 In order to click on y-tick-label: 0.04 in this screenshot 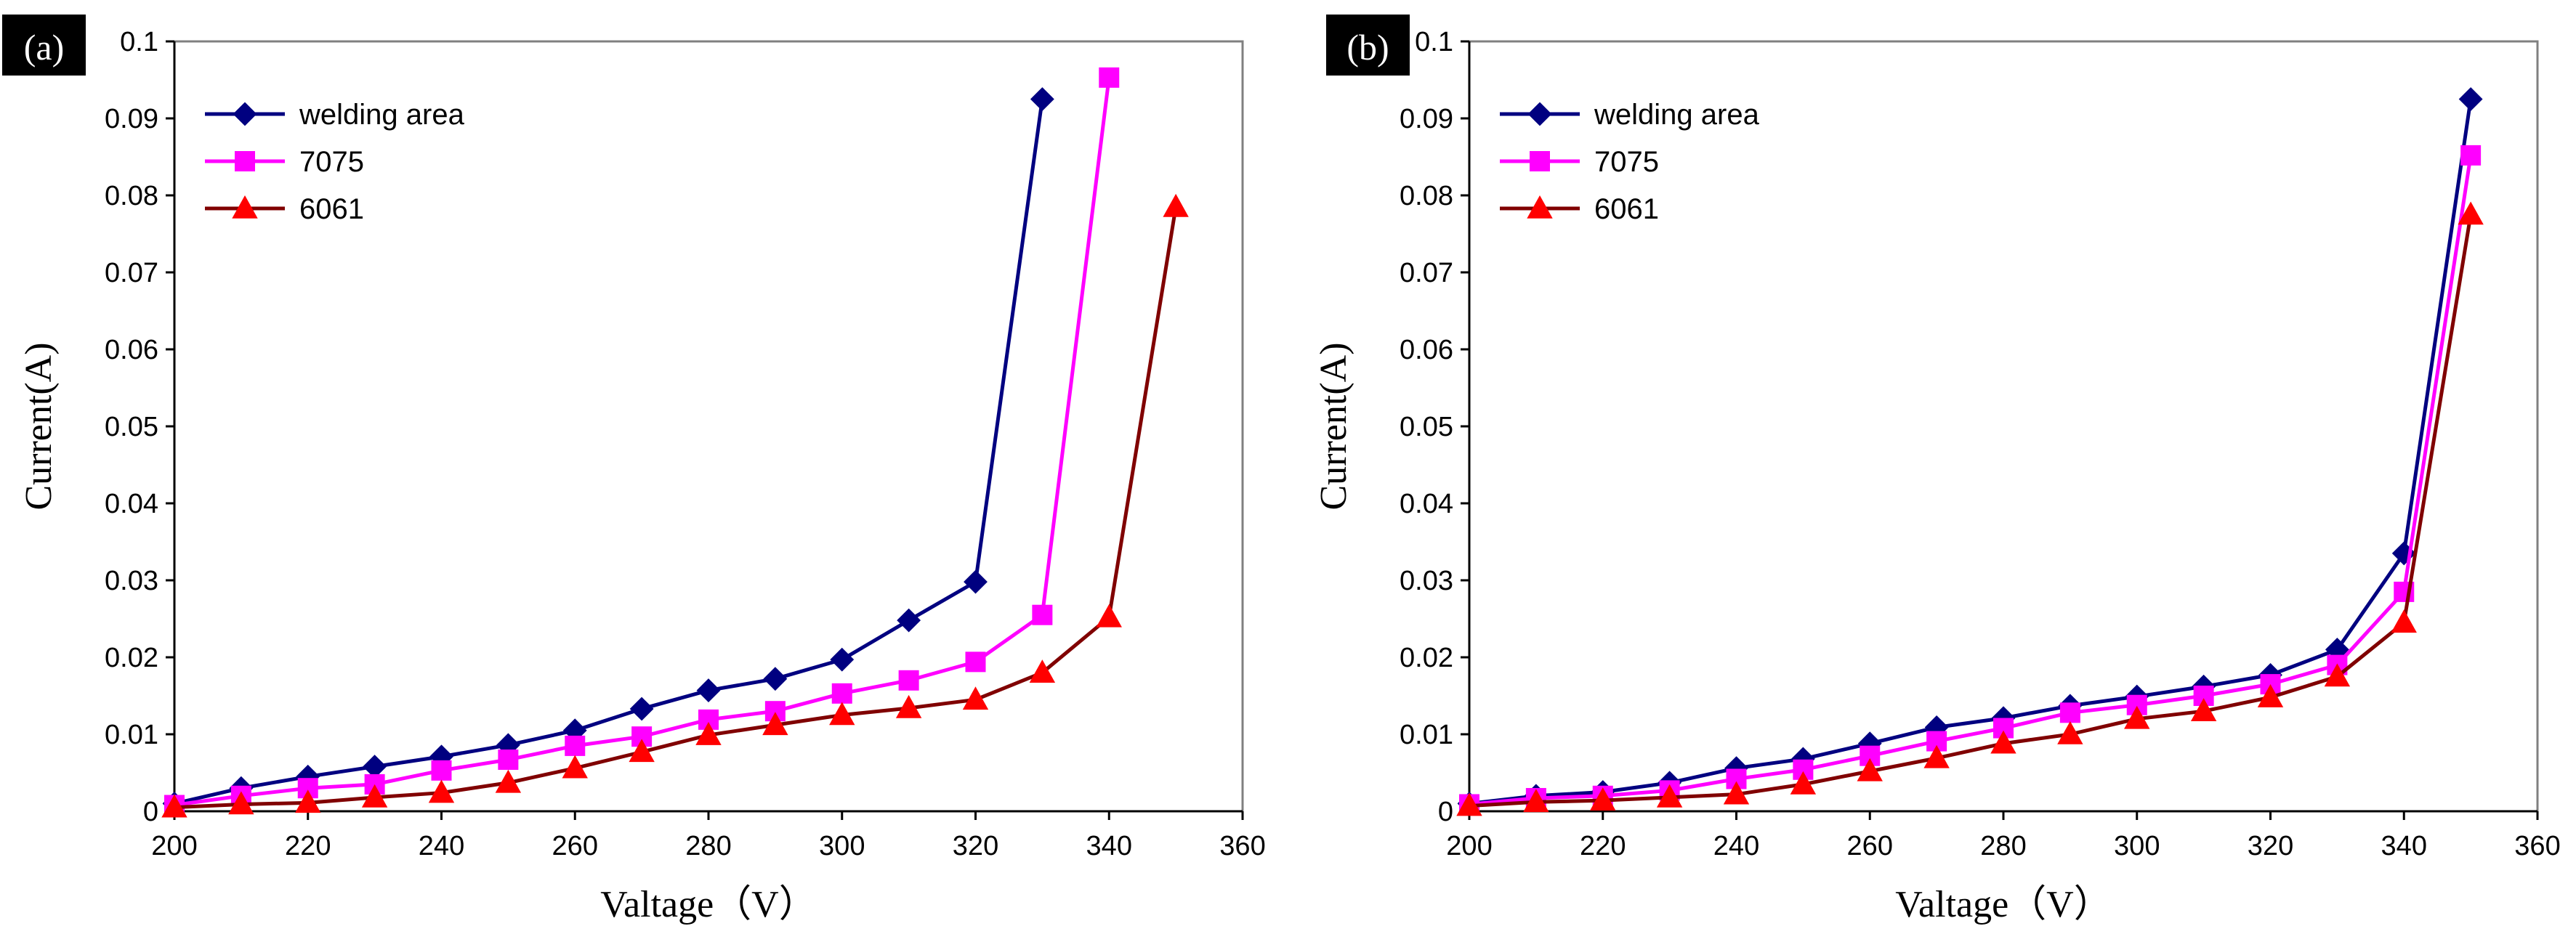, I will do `click(132, 504)`.